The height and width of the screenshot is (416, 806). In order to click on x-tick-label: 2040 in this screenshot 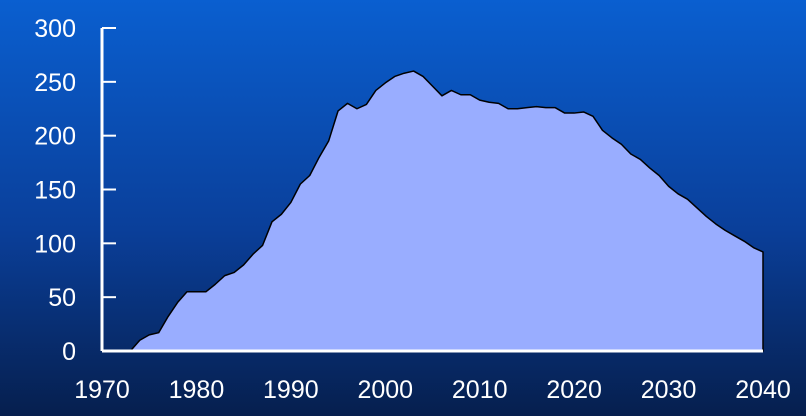, I will do `click(763, 390)`.